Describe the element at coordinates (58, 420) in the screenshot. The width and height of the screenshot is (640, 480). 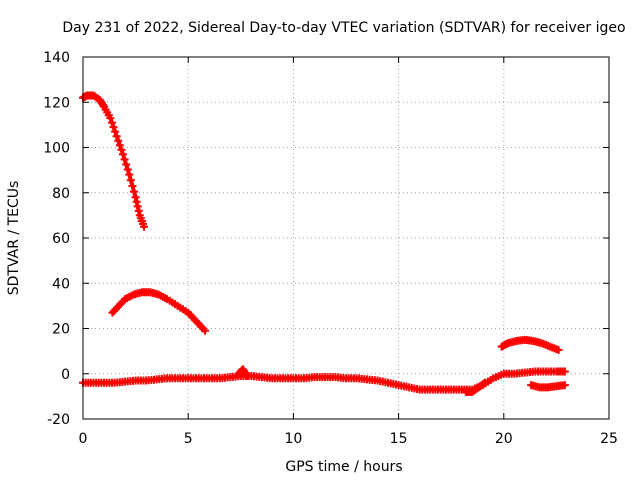
I see `y-tick-label: -20` at that location.